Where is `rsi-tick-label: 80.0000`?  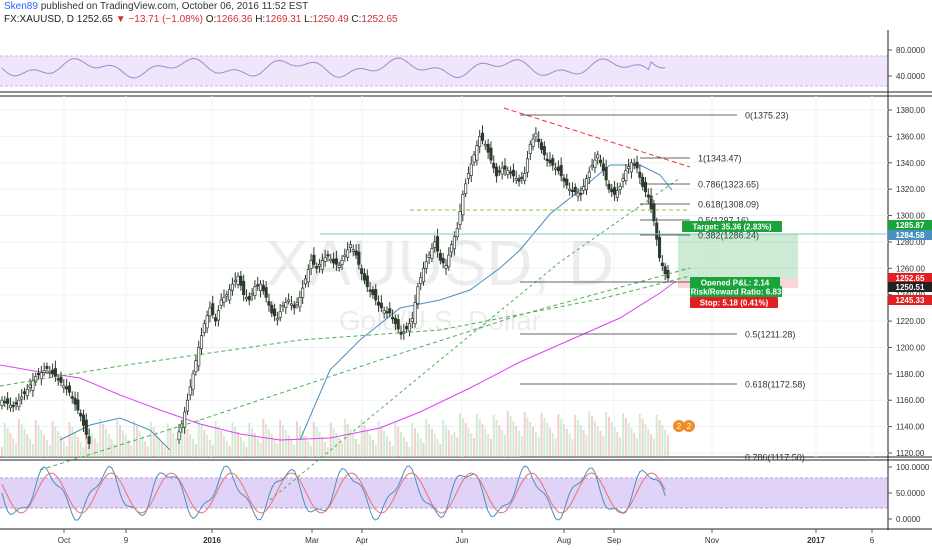 rsi-tick-label: 80.0000 is located at coordinates (910, 50).